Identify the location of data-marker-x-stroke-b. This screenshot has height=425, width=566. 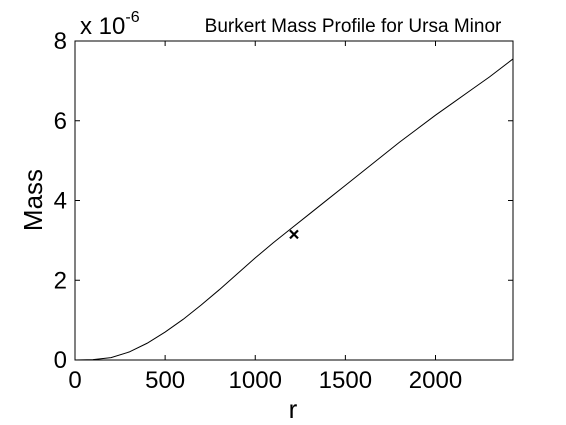
(294, 234).